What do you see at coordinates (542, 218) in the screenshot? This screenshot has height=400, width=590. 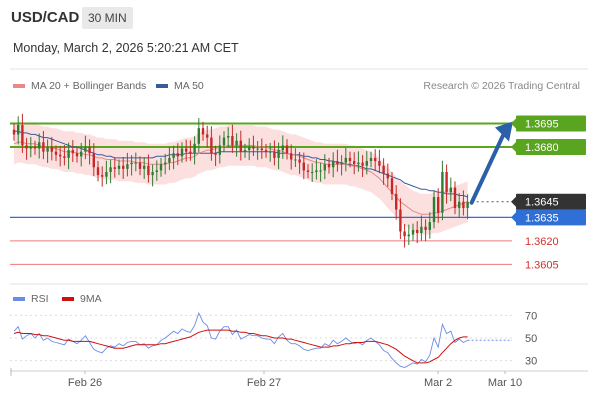 I see `level-label: 1.3635` at bounding box center [542, 218].